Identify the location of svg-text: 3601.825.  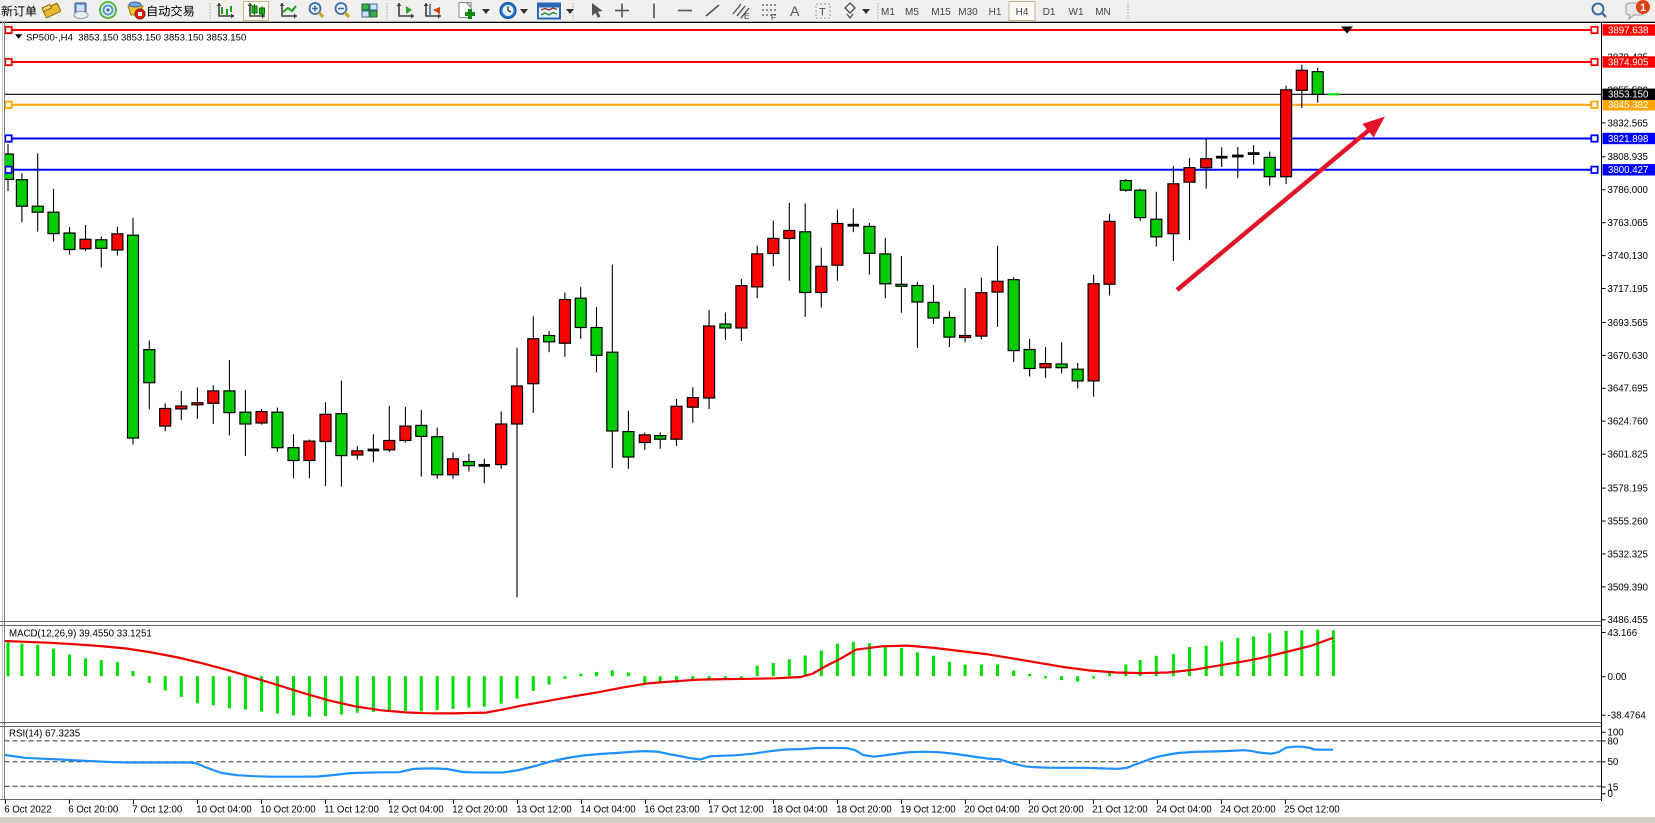
(1628, 455).